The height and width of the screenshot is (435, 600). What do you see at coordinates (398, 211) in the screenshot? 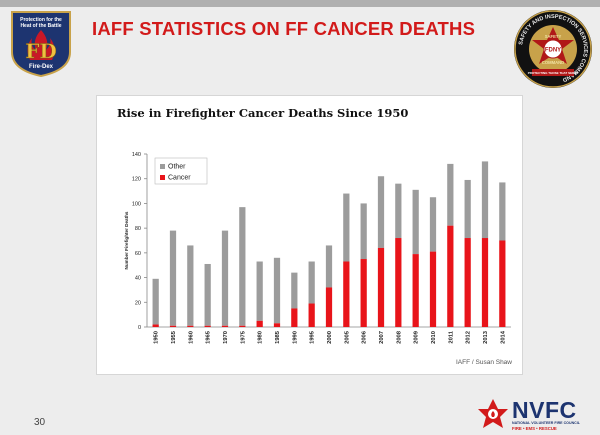
I see `bar-other-2008` at bounding box center [398, 211].